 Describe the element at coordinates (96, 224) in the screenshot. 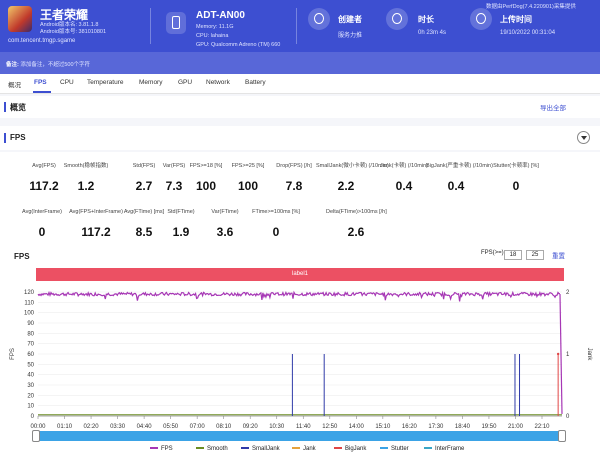

I see `stat-avg-fps-interframe: Avg(FPS+InterFrame) 117.2` at that location.